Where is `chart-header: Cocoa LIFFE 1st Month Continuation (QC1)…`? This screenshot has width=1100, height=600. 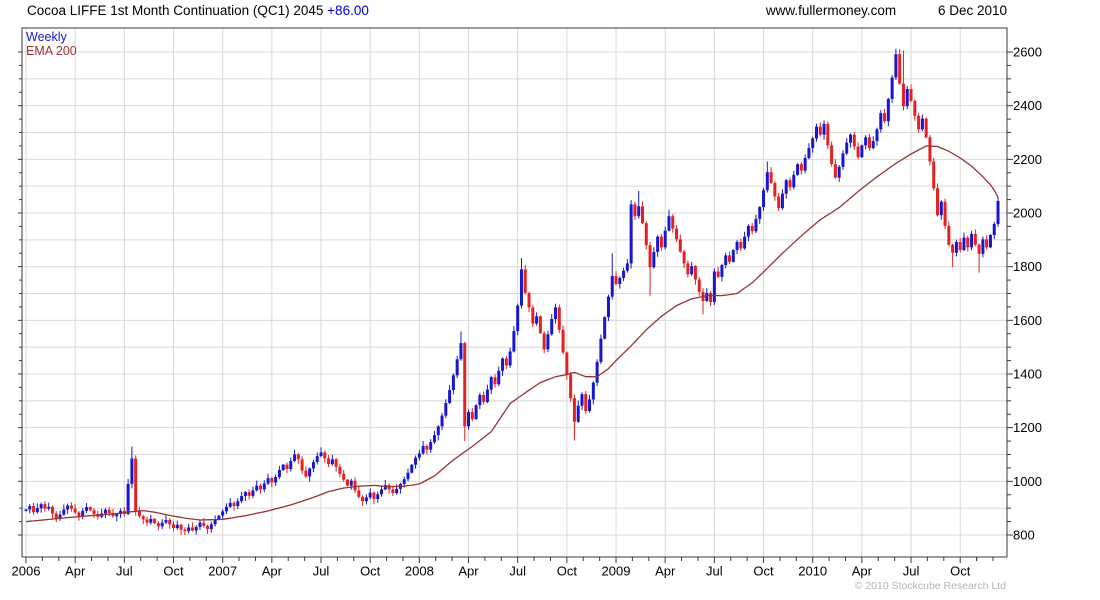
chart-header: Cocoa LIFFE 1st Month Continuation (QC1)… is located at coordinates (517, 10).